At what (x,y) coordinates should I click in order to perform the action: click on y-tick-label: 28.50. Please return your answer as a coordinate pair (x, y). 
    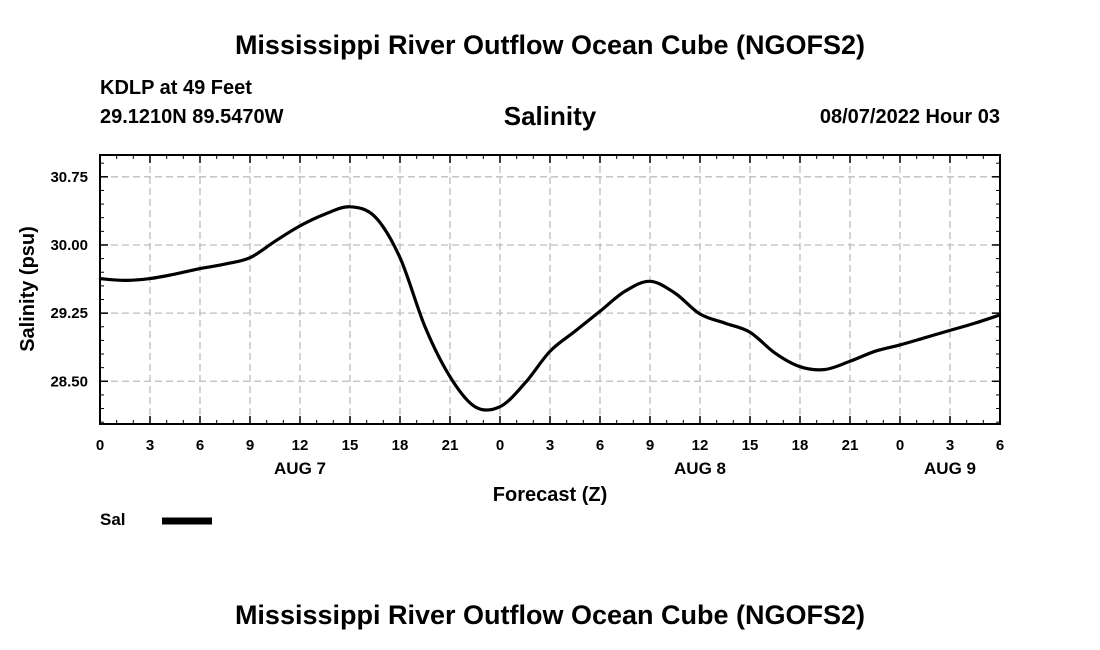
    Looking at the image, I should click on (69, 381).